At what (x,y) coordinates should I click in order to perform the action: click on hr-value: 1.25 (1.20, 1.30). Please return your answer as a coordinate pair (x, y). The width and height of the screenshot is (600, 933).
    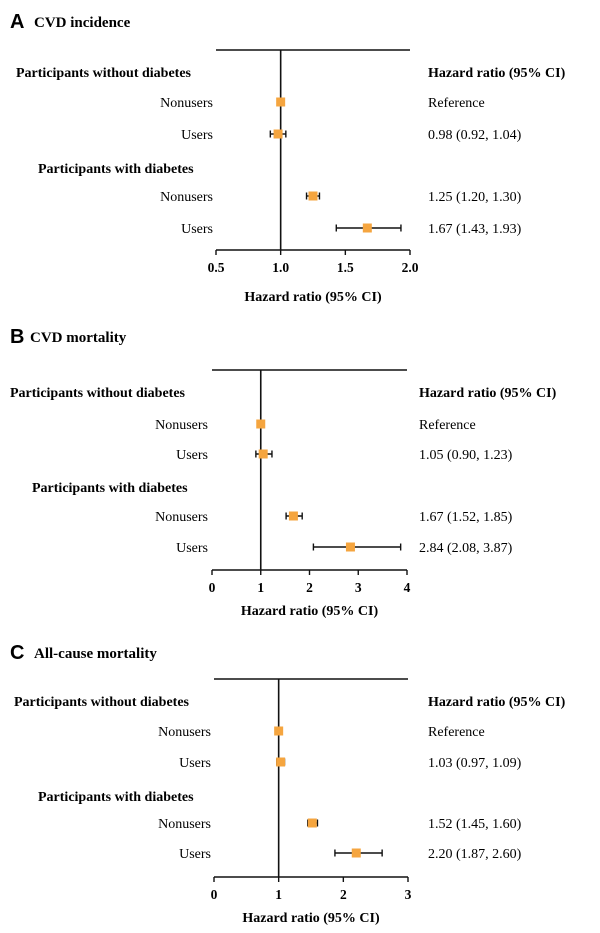
    Looking at the image, I should click on (475, 197).